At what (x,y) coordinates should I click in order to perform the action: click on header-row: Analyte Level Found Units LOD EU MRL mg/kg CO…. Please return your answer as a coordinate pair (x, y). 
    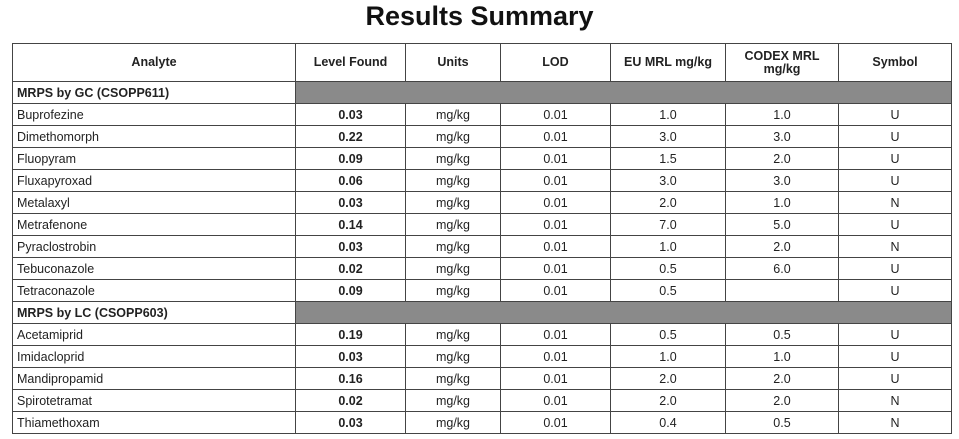
    Looking at the image, I should click on (482, 62).